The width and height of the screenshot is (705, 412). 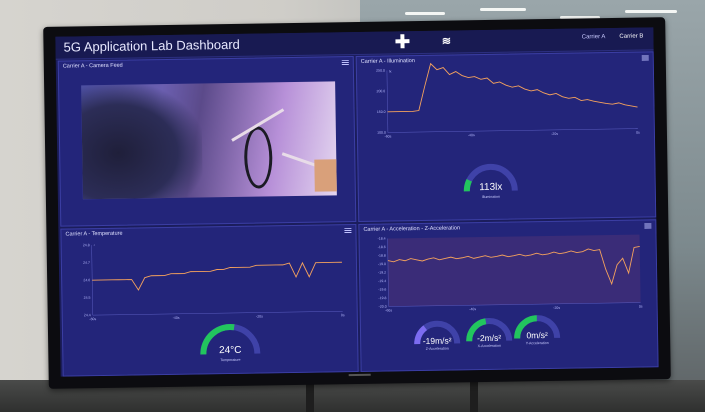 I want to click on dashboard-title: 5G Application Lab Dashboard, so click(x=151, y=45).